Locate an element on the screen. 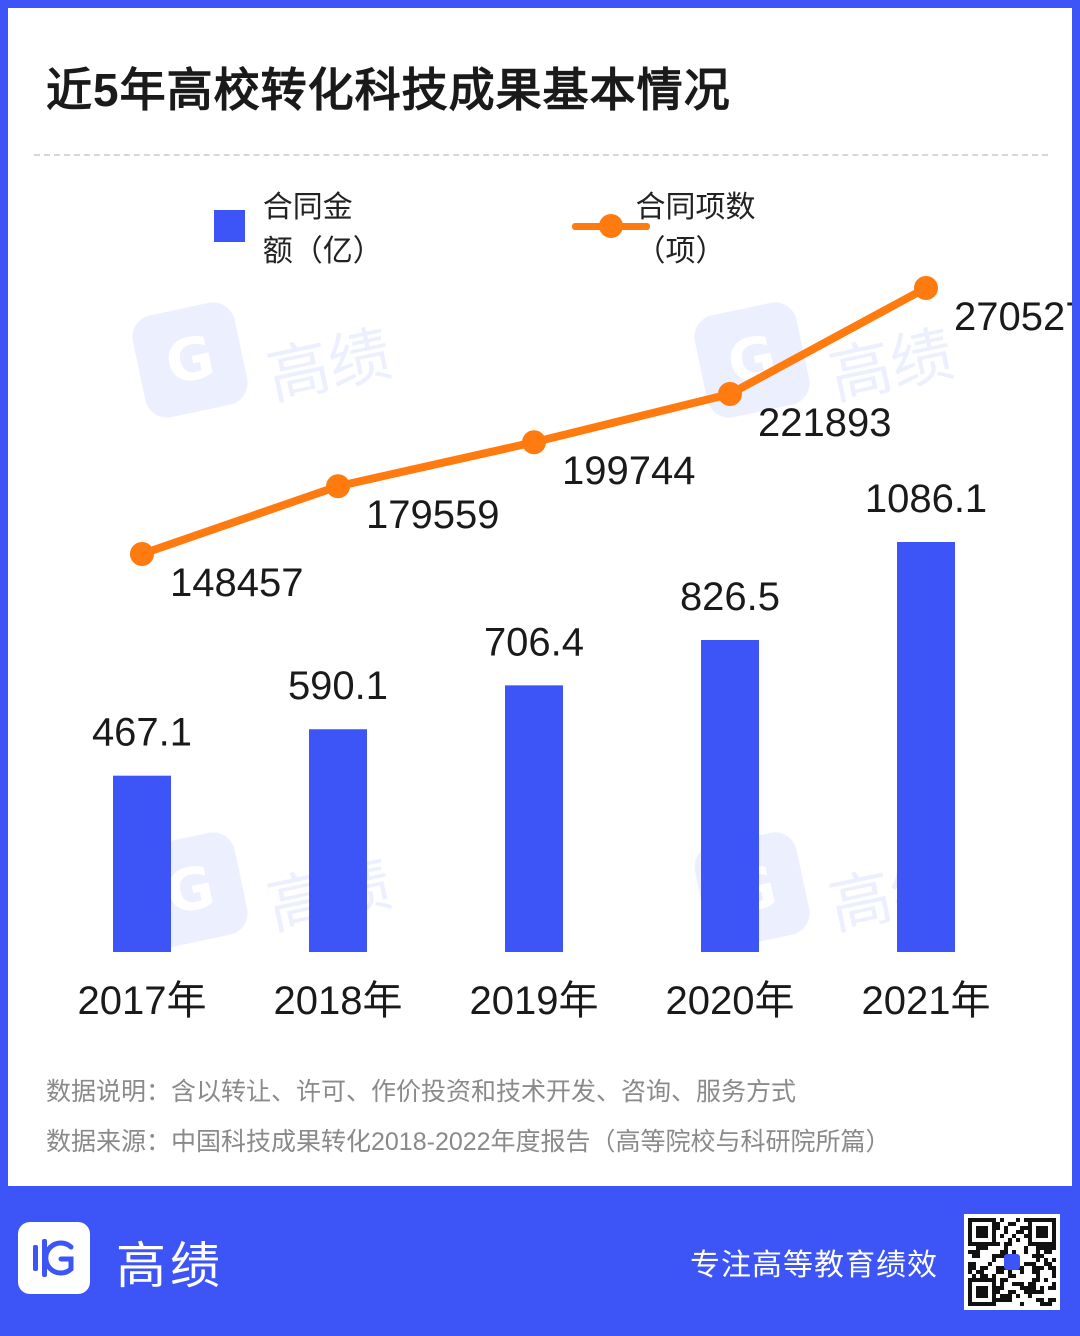 Image resolution: width=1080 pixels, height=1336 pixels. data-source: 数据来源：中国科技成果转化2018-2022年度报告（高等院校与科研院所篇） is located at coordinates (468, 1142).